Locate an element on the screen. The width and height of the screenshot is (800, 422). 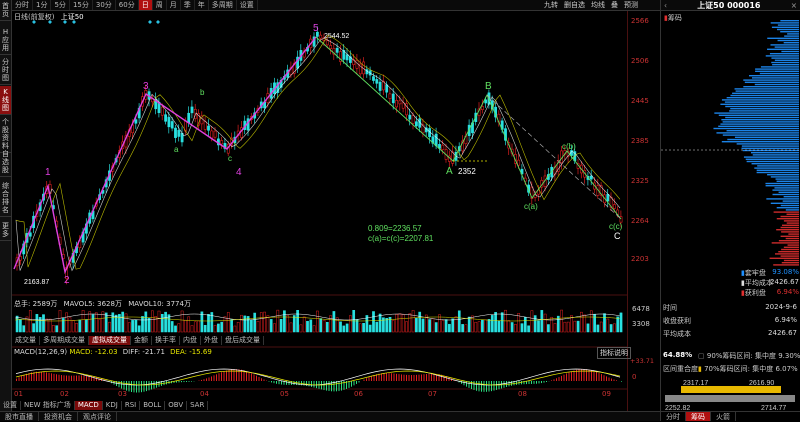
legend-value: 6.94% is located at coordinates (788, 292).